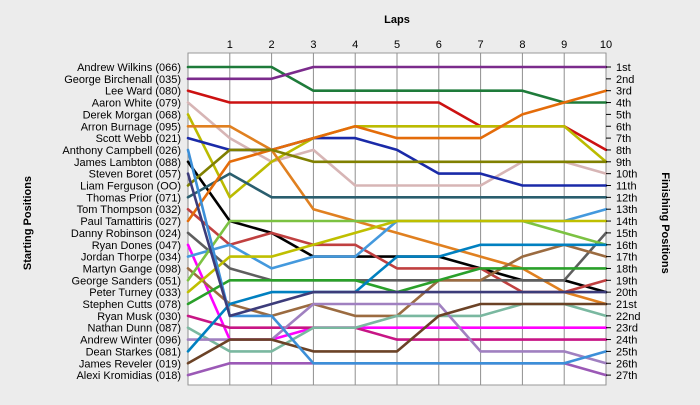 This screenshot has width=700, height=405. Describe the element at coordinates (130, 187) in the screenshot. I see `starting-position-label: Liam Ferguson (OO)` at that location.